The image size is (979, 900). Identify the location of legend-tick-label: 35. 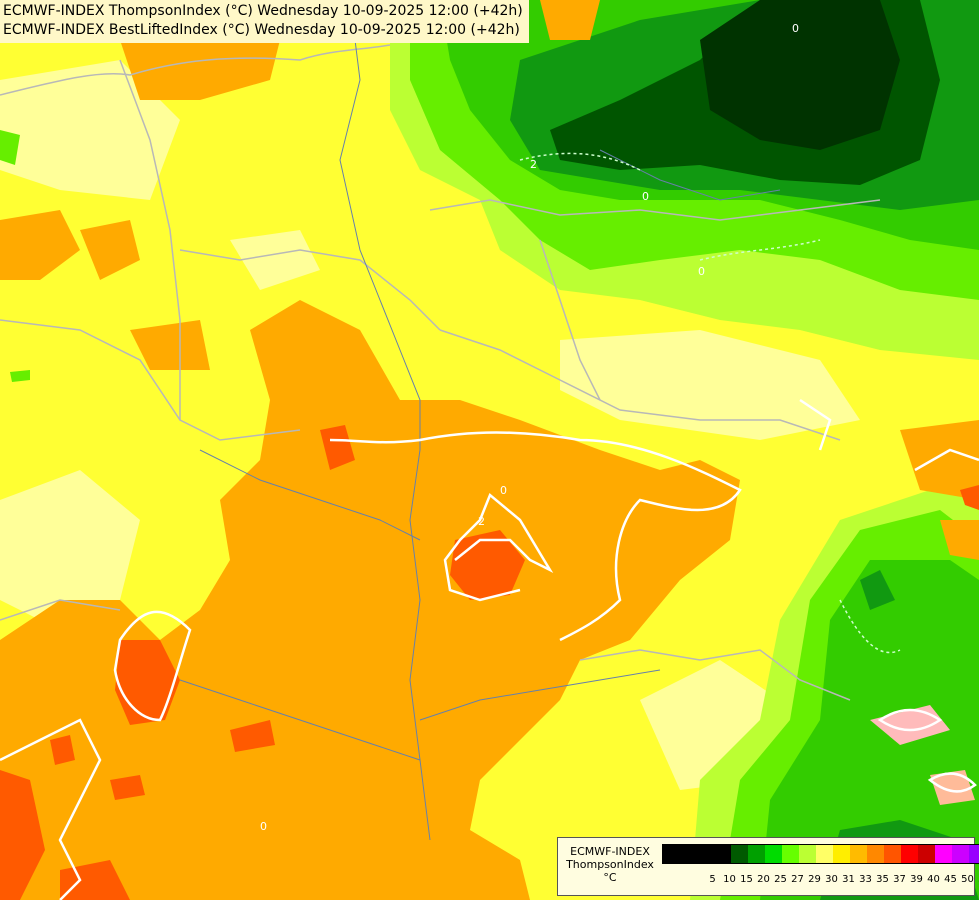
(882, 879).